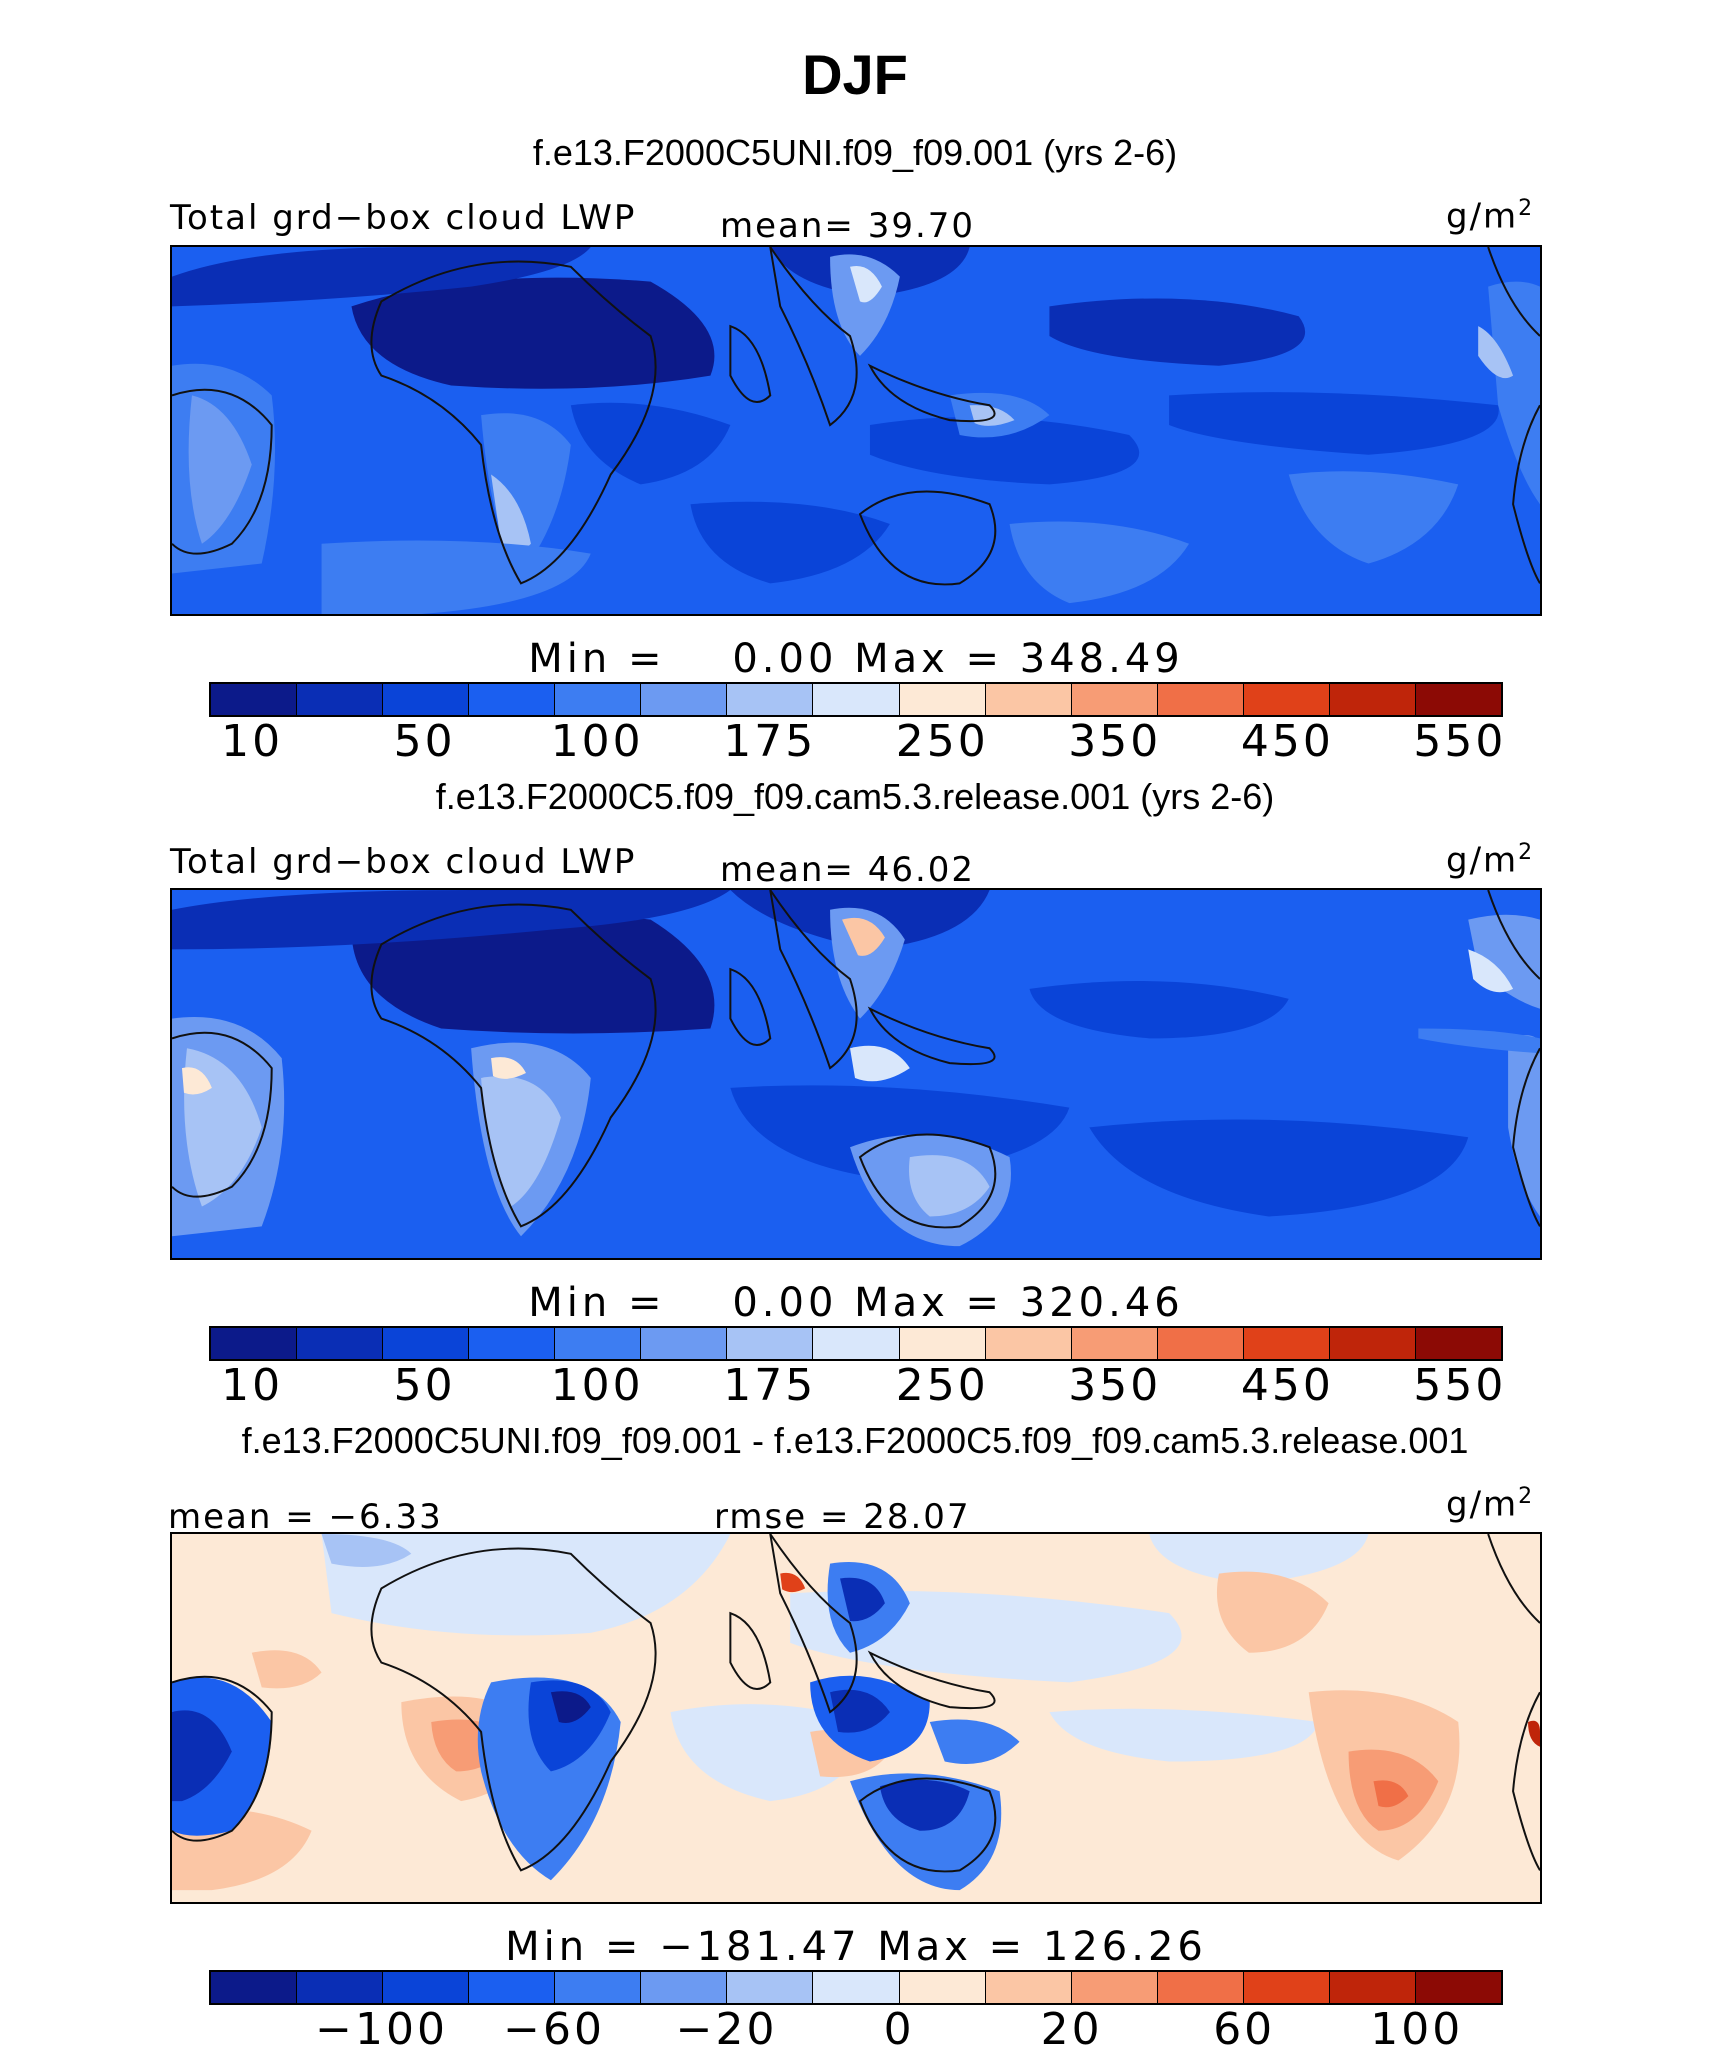 This screenshot has height=2055, width=1710. Describe the element at coordinates (856, 1718) in the screenshot. I see `panel-3-map` at that location.